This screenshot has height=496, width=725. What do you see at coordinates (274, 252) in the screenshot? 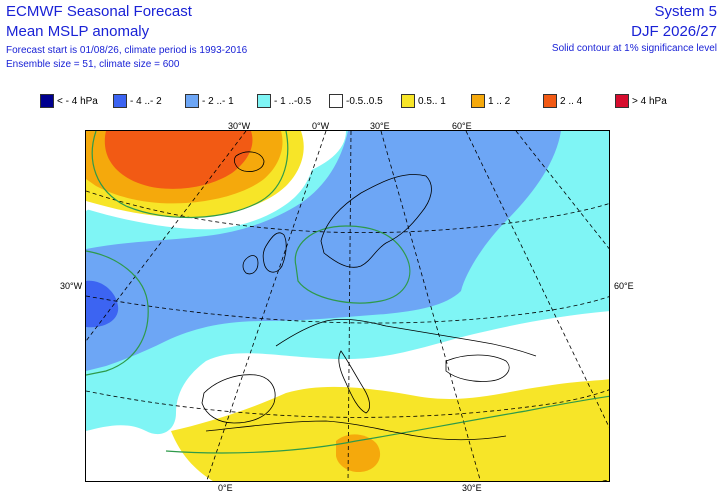
I see `coast-british-isles` at bounding box center [274, 252].